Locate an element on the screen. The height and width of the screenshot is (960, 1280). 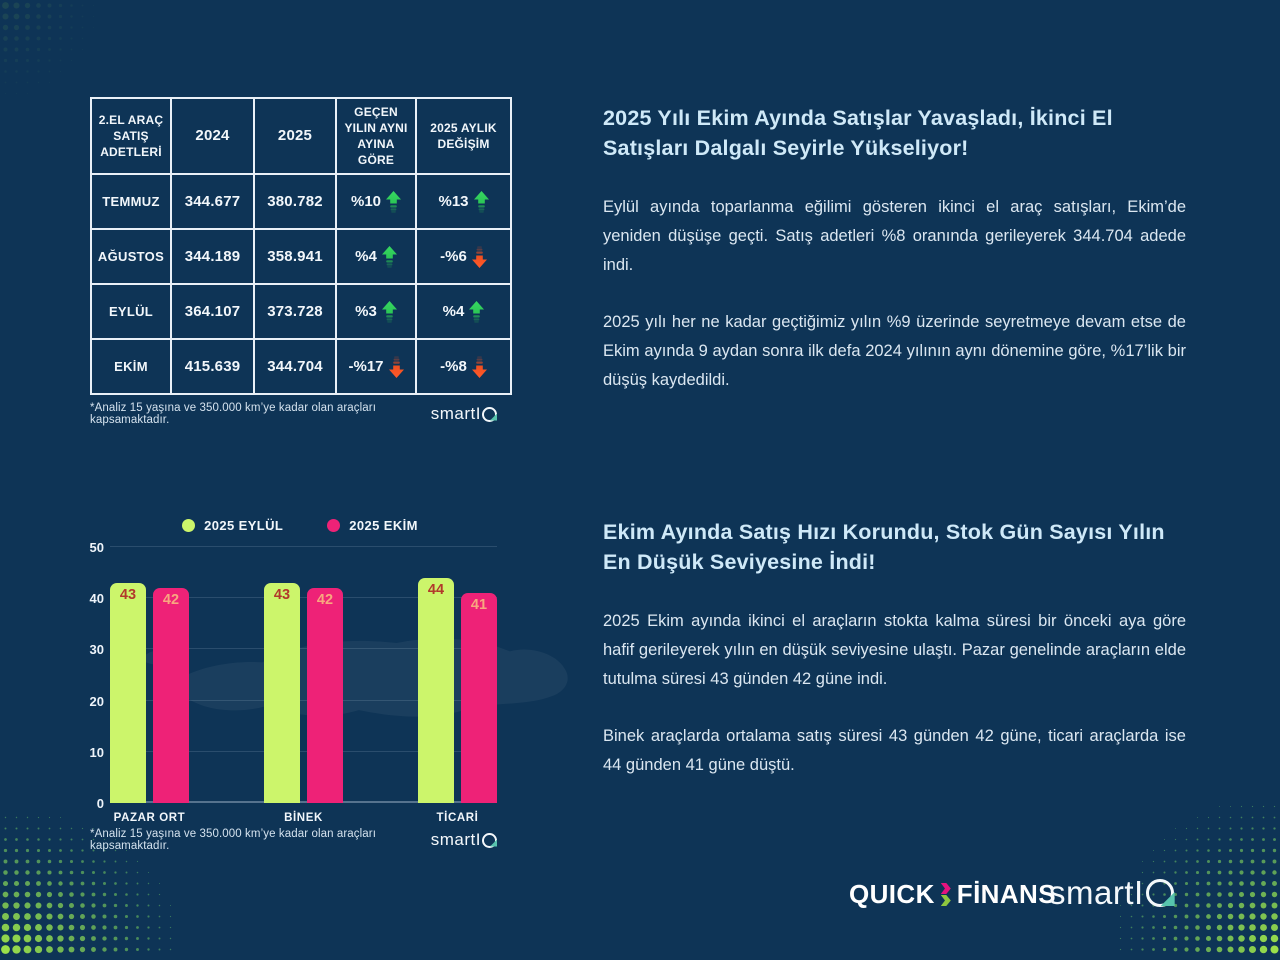
value-2024-cell: 415.639 is located at coordinates (212, 366).